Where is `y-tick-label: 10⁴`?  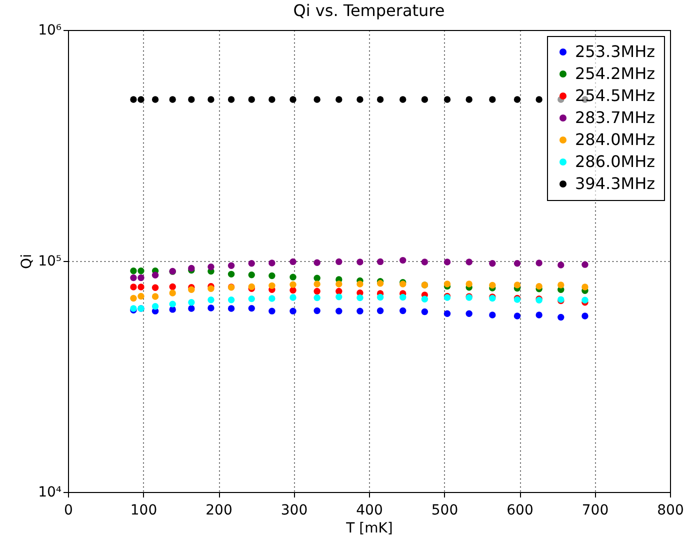 y-tick-label: 10⁴ is located at coordinates (50, 492).